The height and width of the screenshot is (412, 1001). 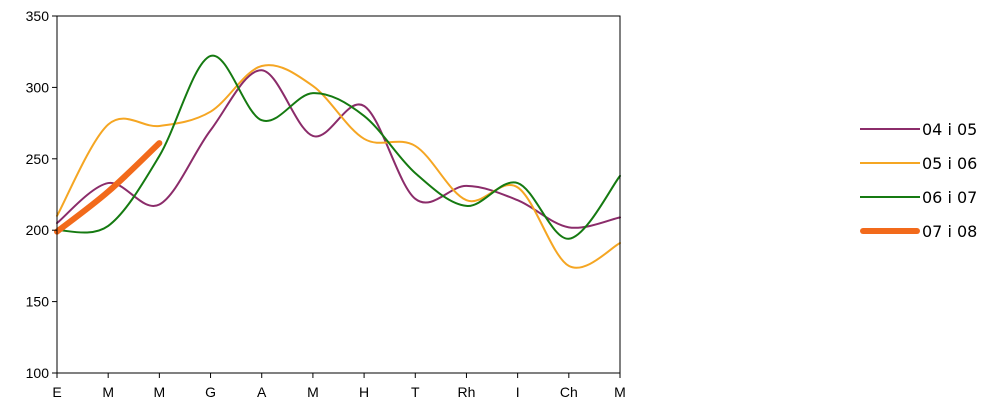 What do you see at coordinates (467, 392) in the screenshot?
I see `x-tick-label: Rh` at bounding box center [467, 392].